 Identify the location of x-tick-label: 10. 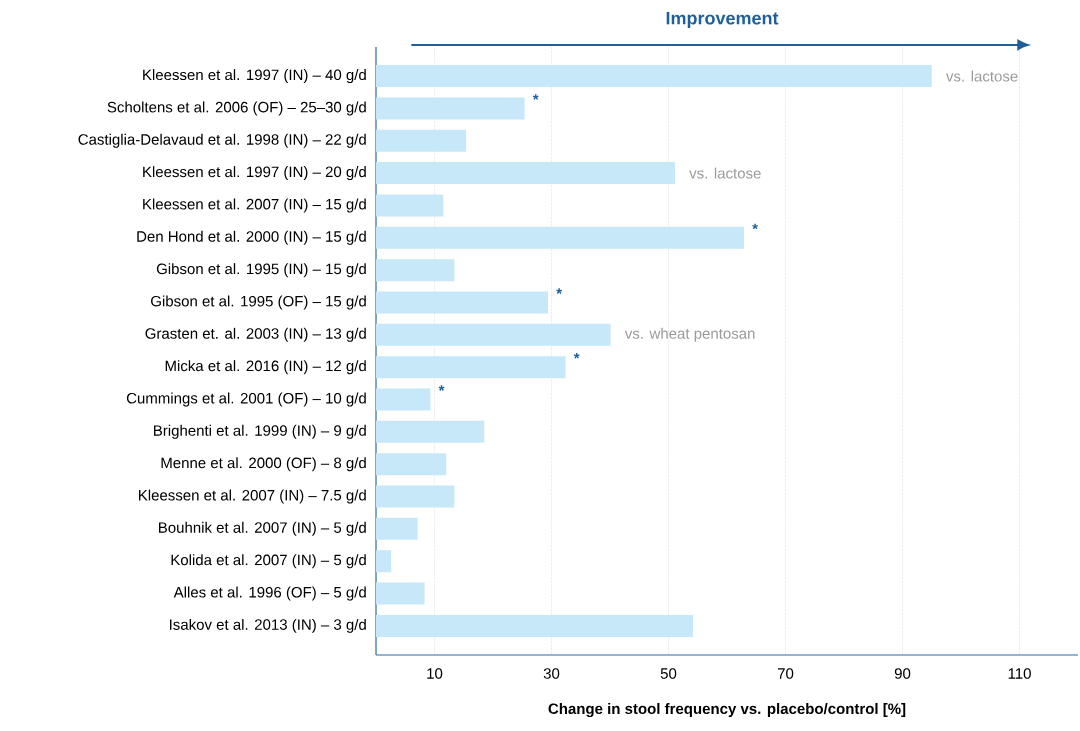
(435, 673).